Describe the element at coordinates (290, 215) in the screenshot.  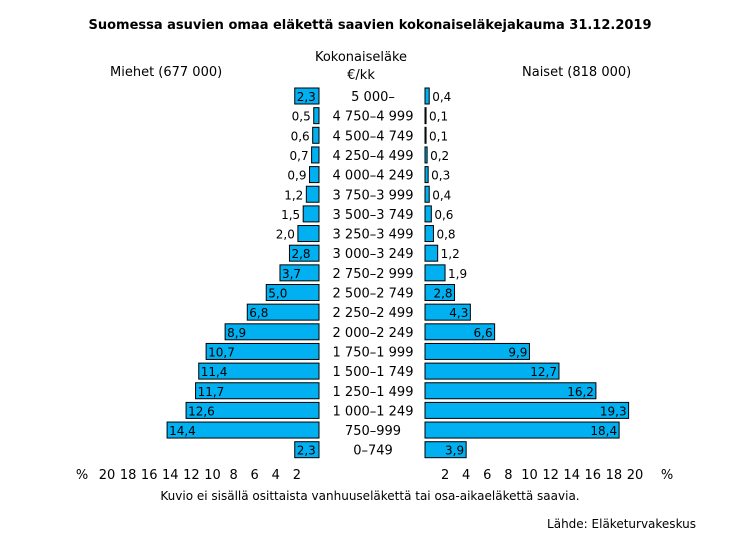
I see `men-value-label-3-500-3-749: 1,5` at that location.